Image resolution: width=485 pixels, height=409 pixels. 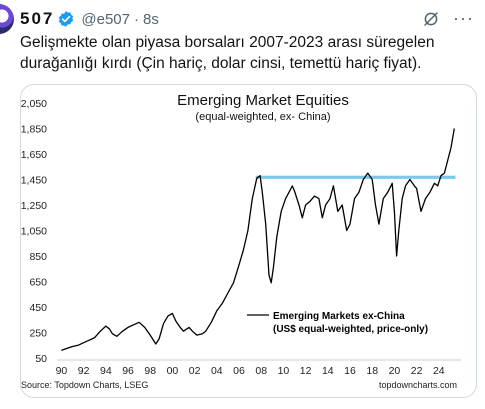 I want to click on x-tick-label: 90, so click(x=62, y=371).